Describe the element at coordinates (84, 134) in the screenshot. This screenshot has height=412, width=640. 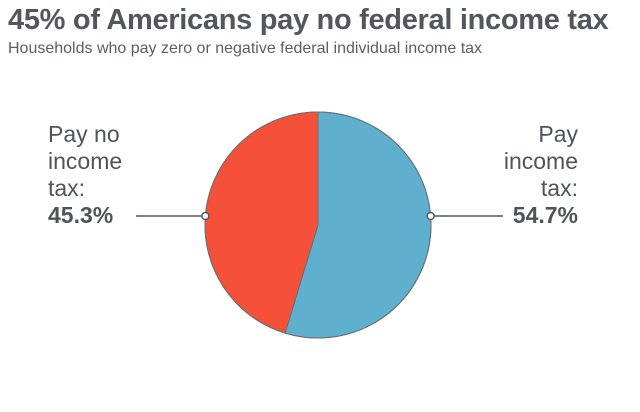
I see `slice-label-line: Pay no` at that location.